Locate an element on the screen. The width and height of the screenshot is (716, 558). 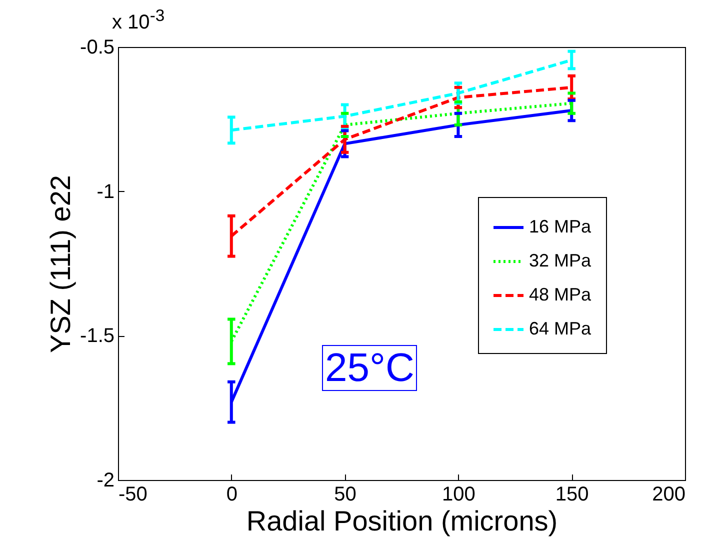
y-tick-label: -2 is located at coordinates (105, 481).